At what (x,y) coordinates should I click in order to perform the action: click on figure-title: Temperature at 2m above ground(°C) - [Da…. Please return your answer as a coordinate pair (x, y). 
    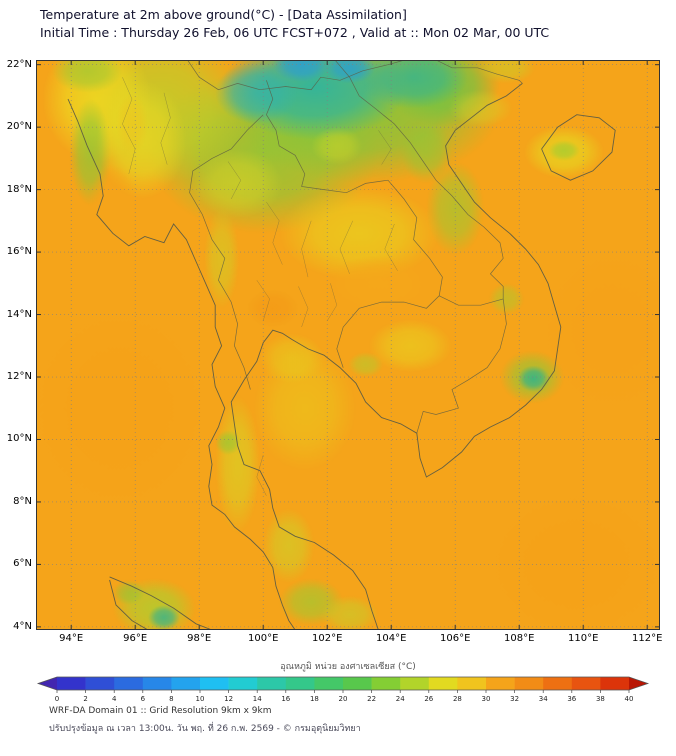
    Looking at the image, I should click on (223, 14).